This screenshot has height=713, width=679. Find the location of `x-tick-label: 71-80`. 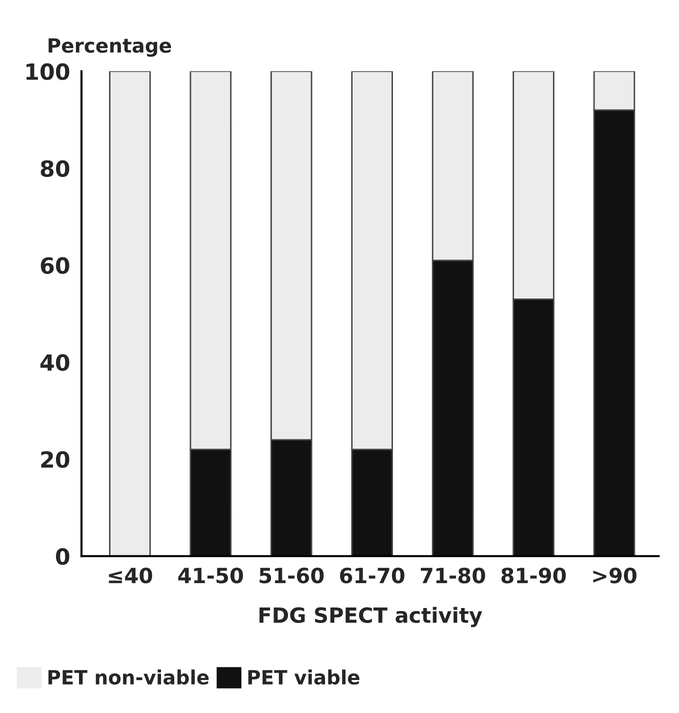

x-tick-label: 71-80 is located at coordinates (453, 576).